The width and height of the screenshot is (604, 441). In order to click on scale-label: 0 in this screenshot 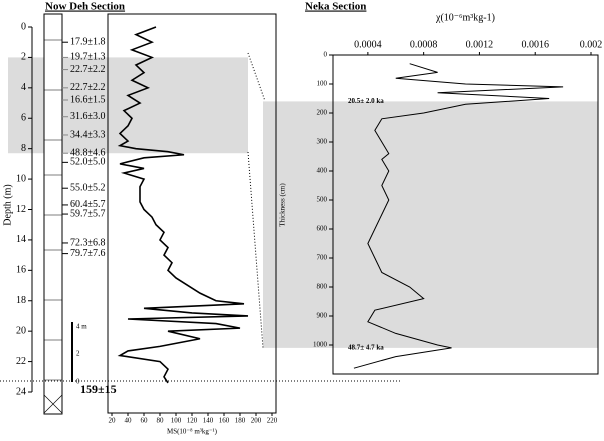, I will do `click(78, 382)`.